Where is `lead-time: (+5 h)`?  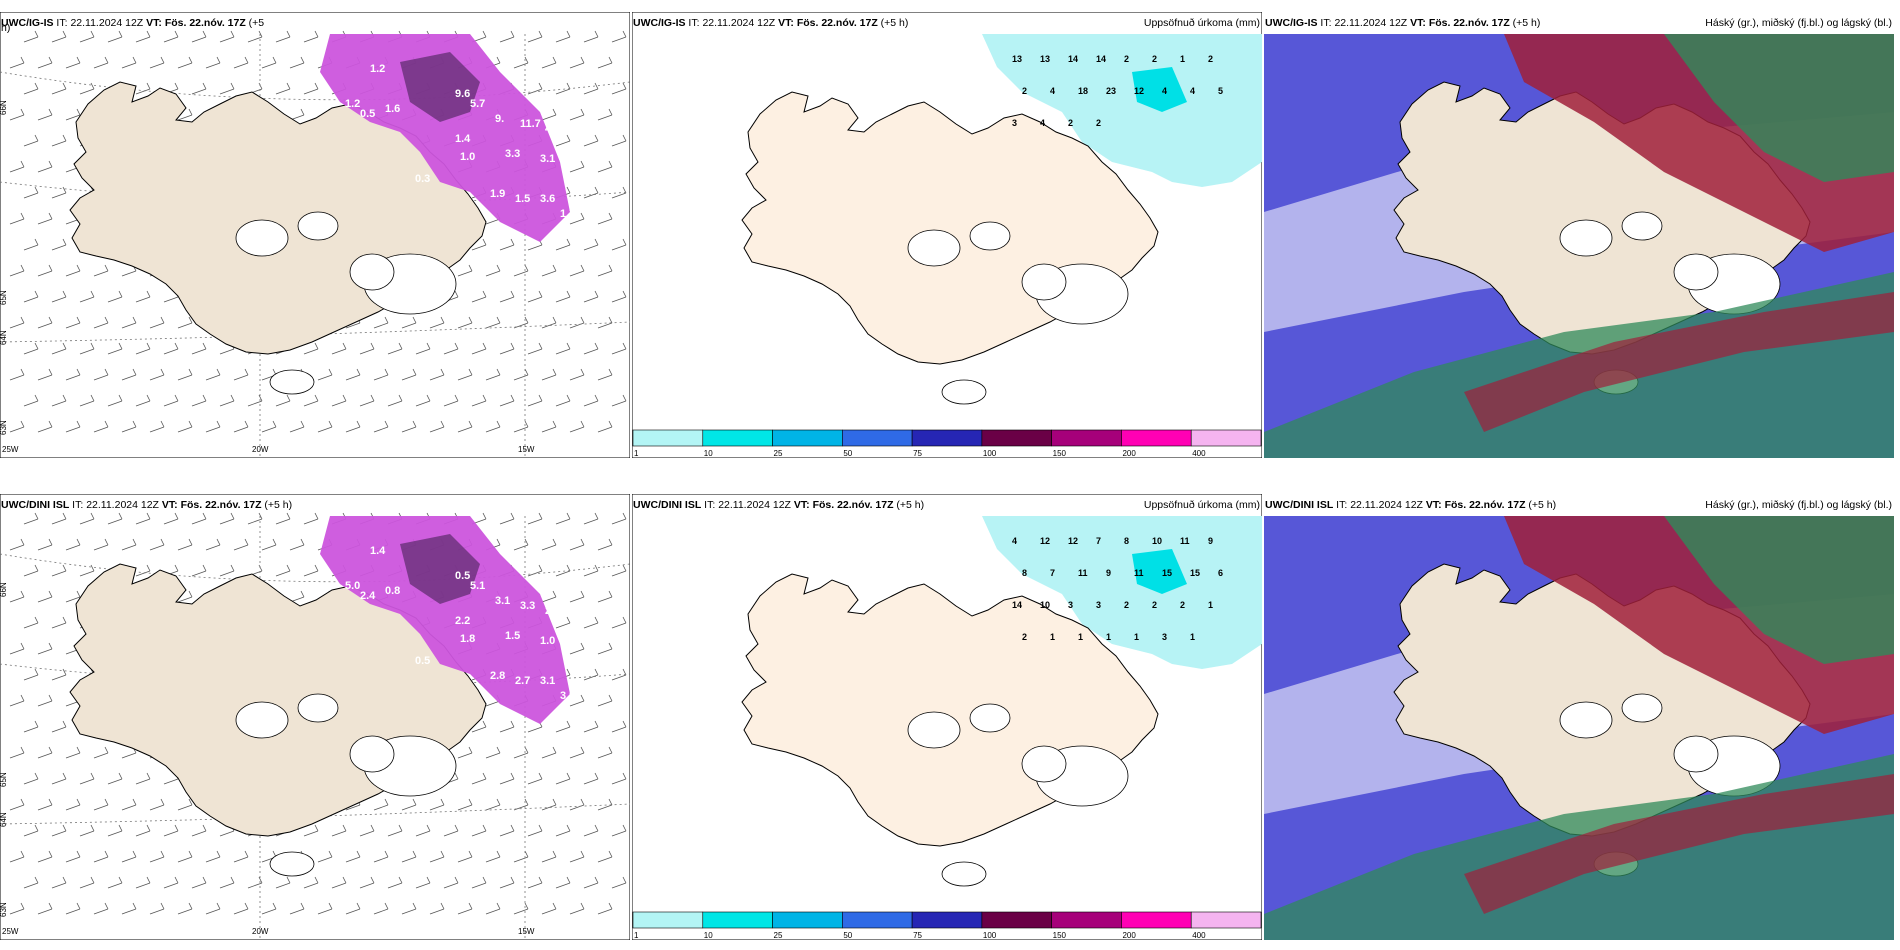 lead-time: (+5 h) is located at coordinates (278, 505).